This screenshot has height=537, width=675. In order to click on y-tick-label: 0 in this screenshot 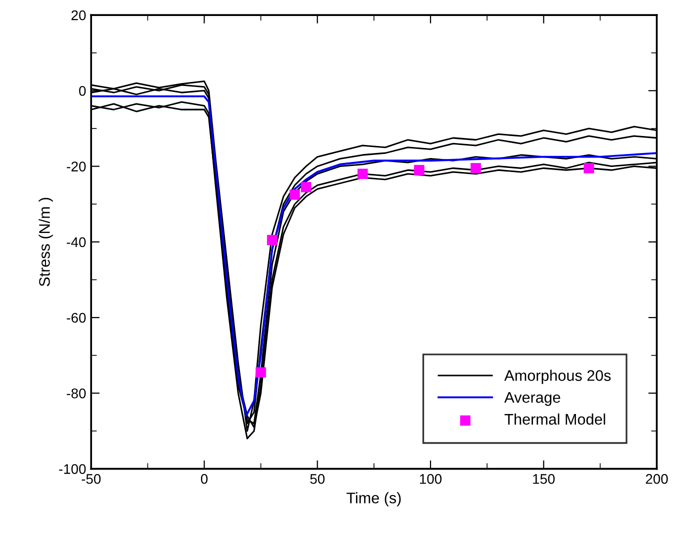, I will do `click(82, 91)`.